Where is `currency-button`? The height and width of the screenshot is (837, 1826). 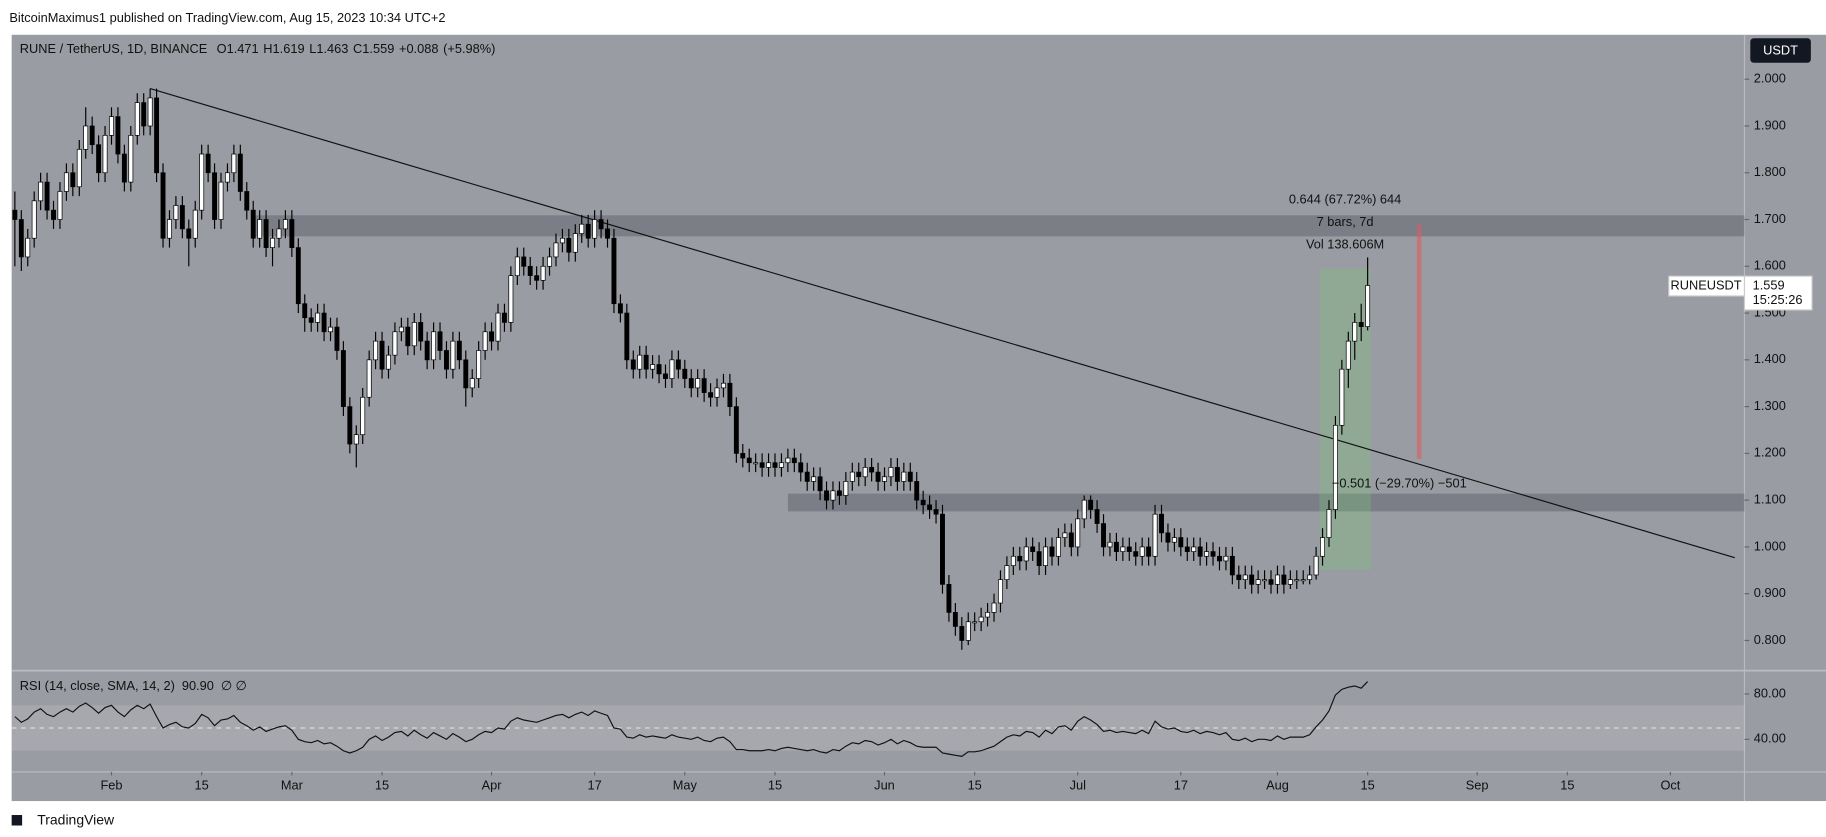 currency-button is located at coordinates (1780, 50).